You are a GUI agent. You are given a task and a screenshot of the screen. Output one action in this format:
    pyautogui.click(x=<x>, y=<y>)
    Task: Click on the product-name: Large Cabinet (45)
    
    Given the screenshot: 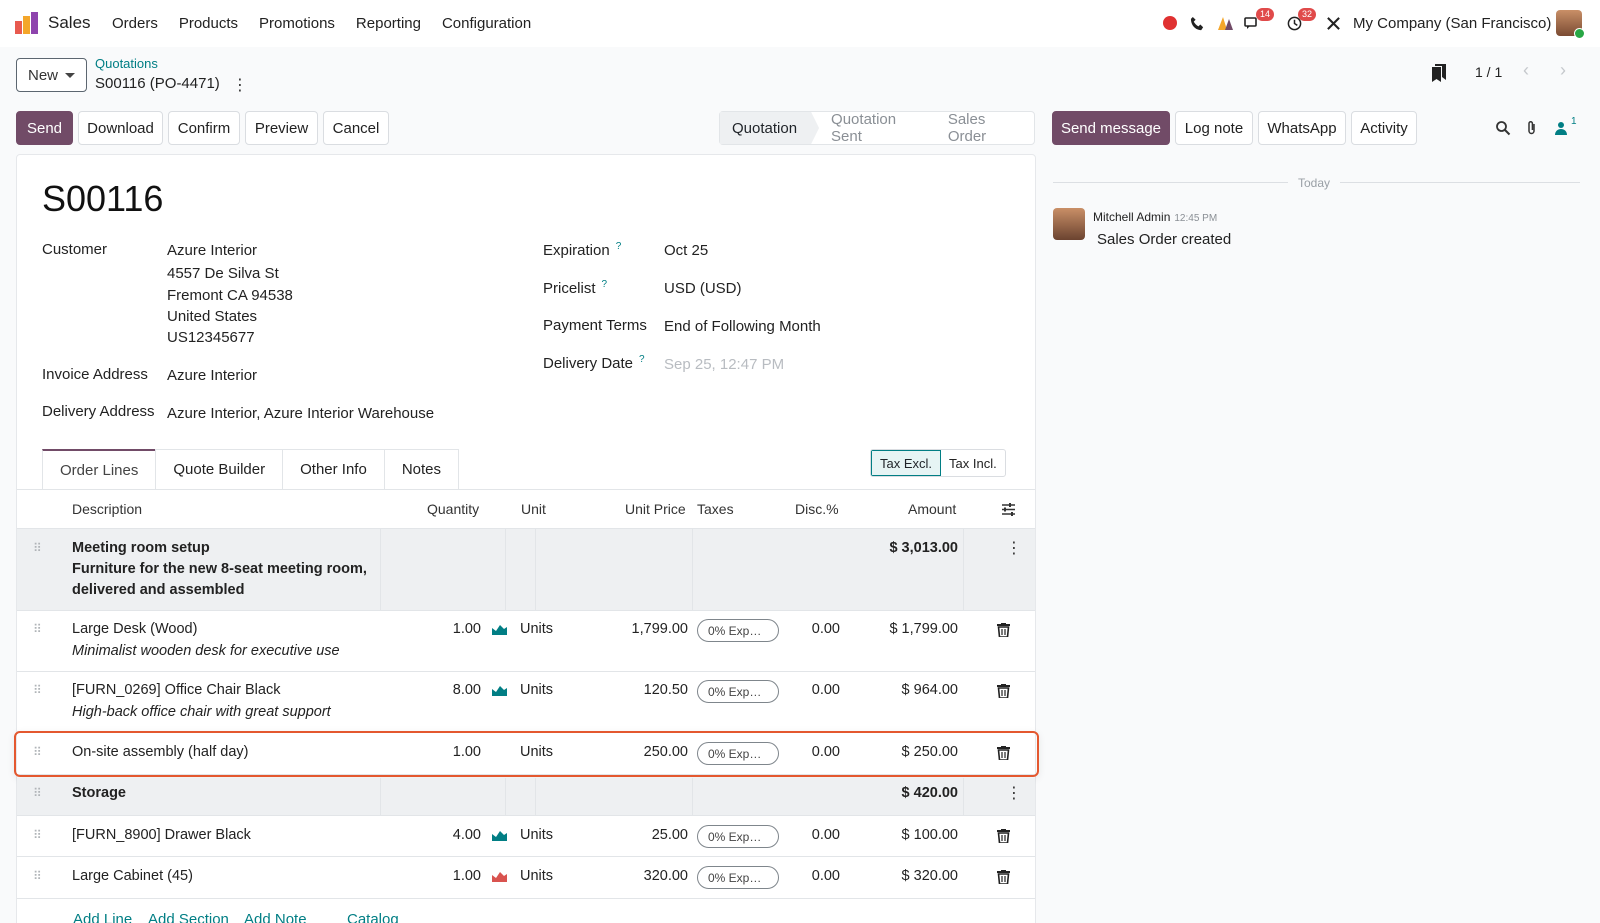 What is the action you would take?
    pyautogui.click(x=132, y=876)
    